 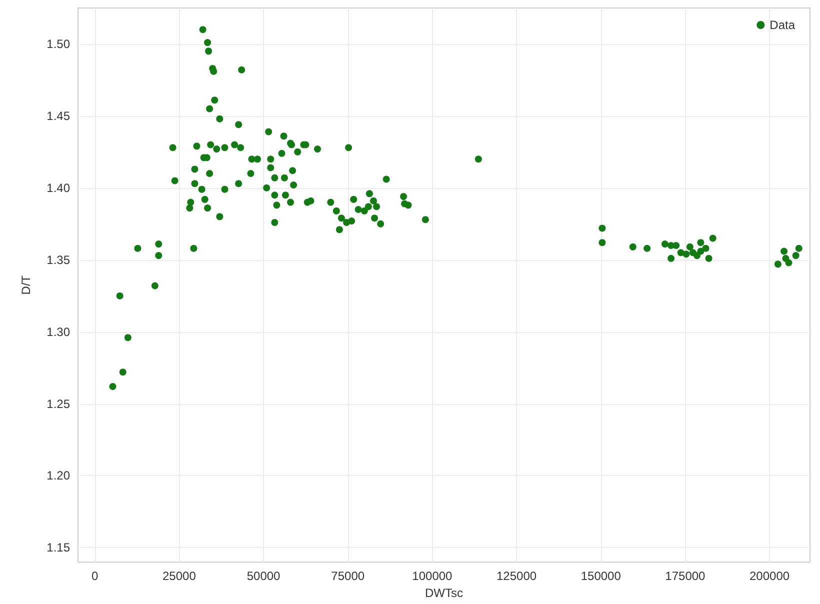 I want to click on y-tick-label: 1.30, so click(x=58, y=331).